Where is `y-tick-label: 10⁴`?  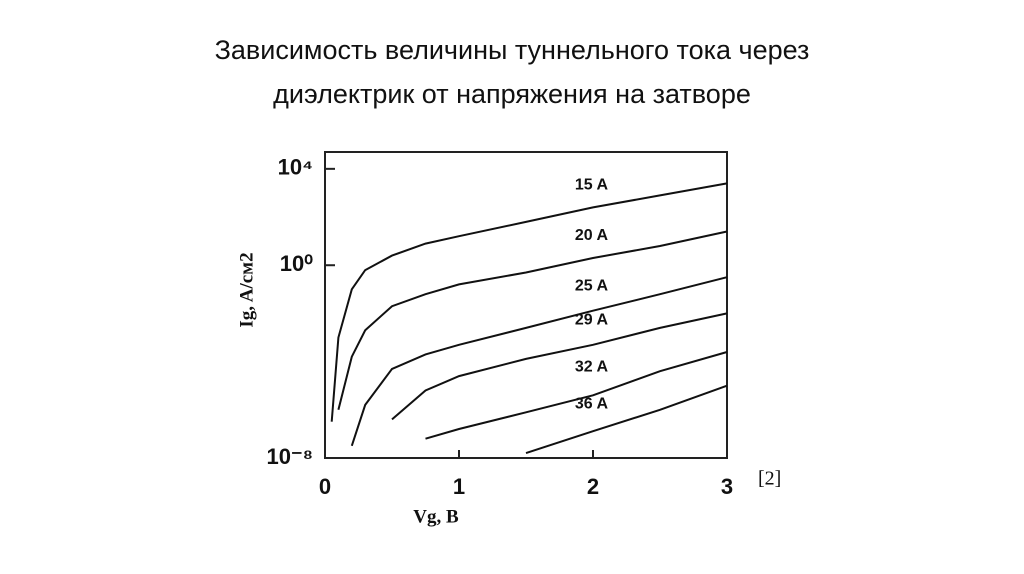 y-tick-label: 10⁴ is located at coordinates (295, 167).